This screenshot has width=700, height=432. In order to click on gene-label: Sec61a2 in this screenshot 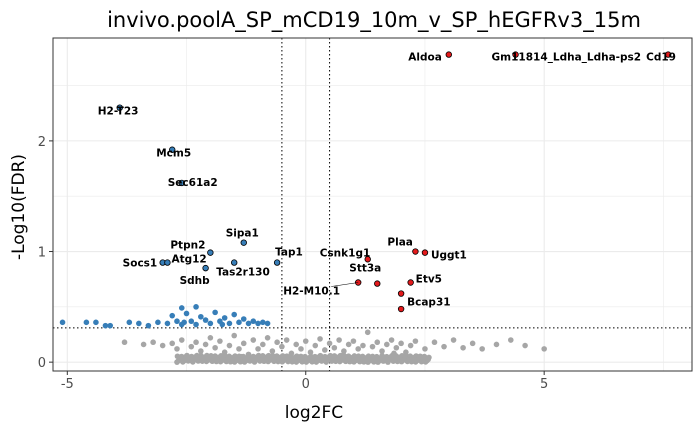, I will do `click(193, 183)`.